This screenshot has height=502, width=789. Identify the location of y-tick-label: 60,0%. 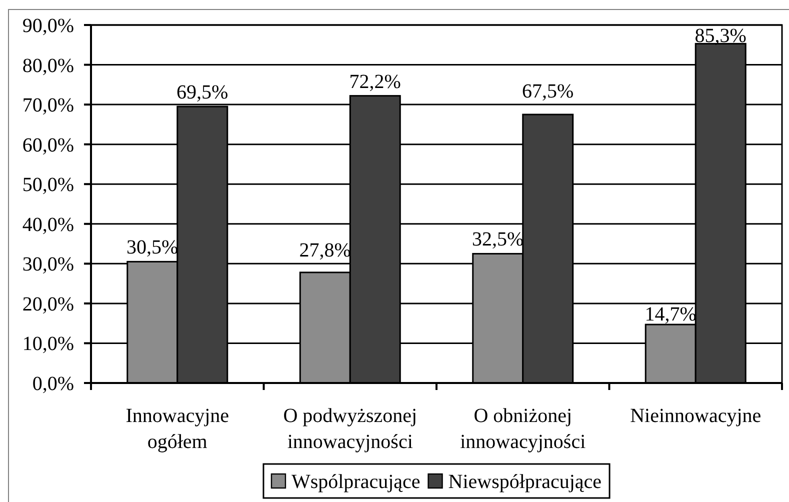
(48, 145).